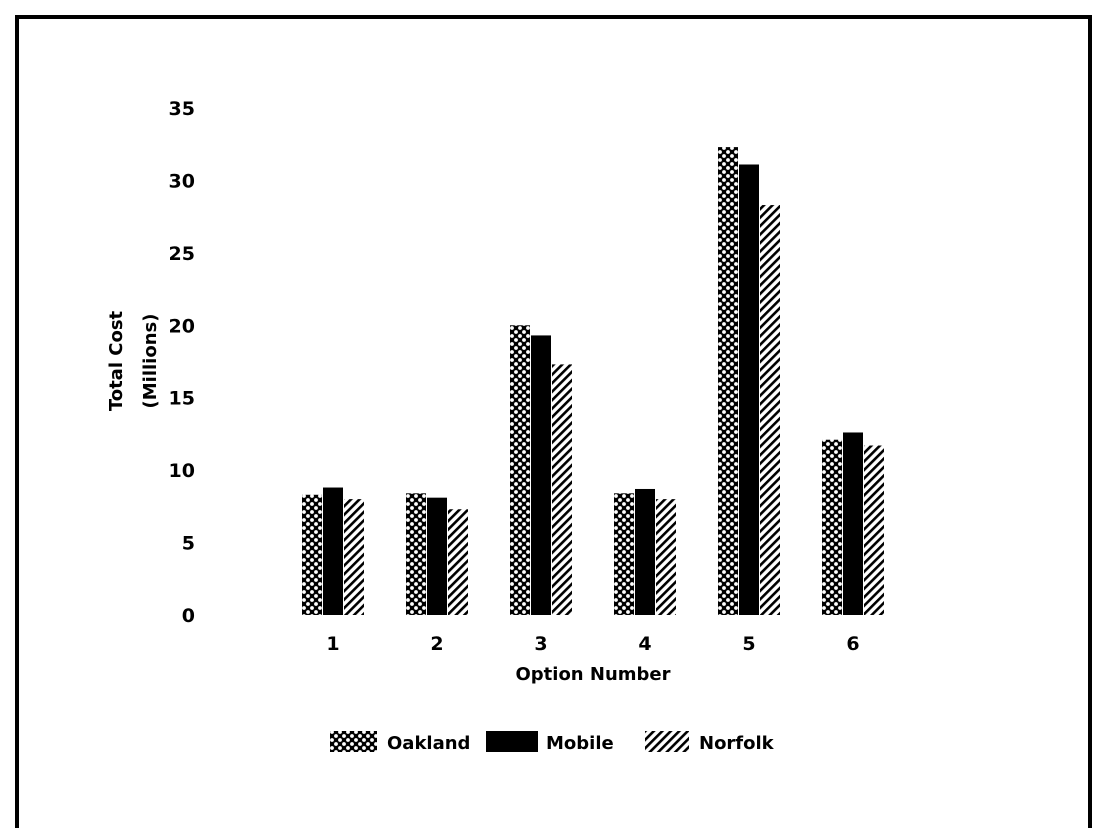  Describe the element at coordinates (428, 743) in the screenshot. I see `legend-label-oakland: Oakland` at that location.